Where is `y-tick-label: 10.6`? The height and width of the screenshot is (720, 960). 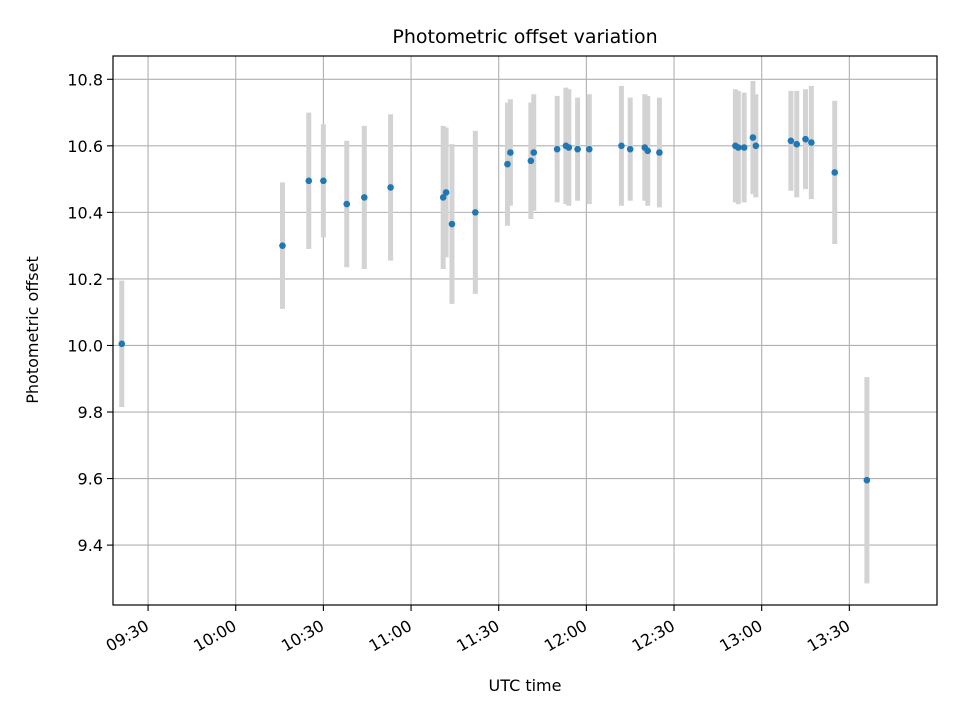
y-tick-label: 10.6 is located at coordinates (85, 146).